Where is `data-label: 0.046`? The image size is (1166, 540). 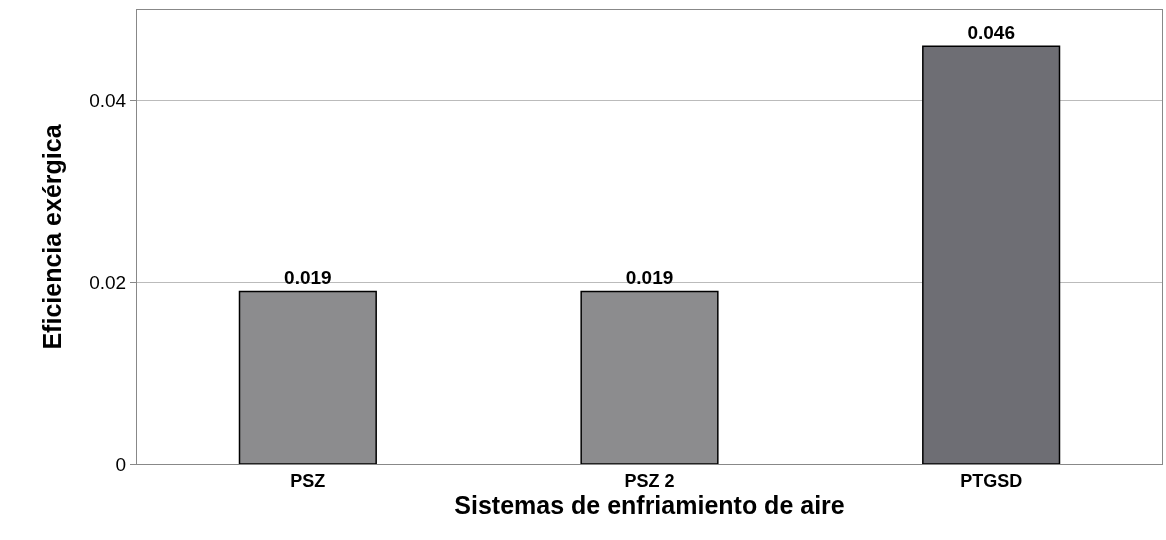 data-label: 0.046 is located at coordinates (991, 33).